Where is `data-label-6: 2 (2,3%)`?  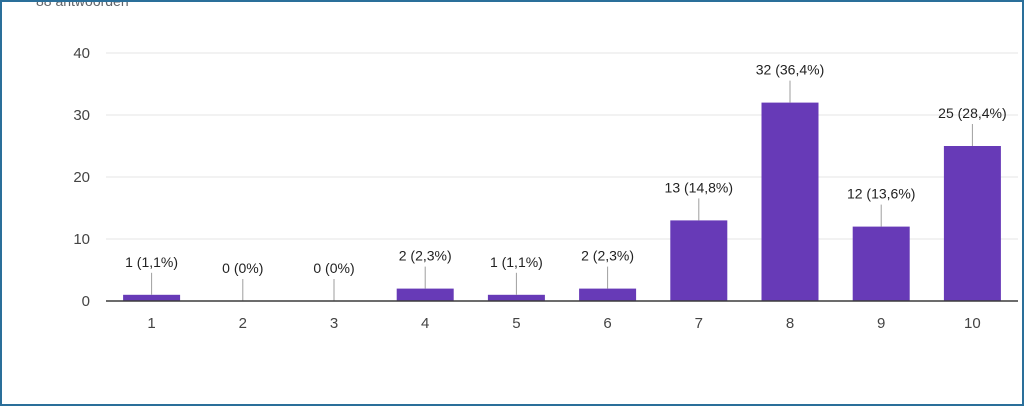 data-label-6: 2 (2,3%) is located at coordinates (607, 256).